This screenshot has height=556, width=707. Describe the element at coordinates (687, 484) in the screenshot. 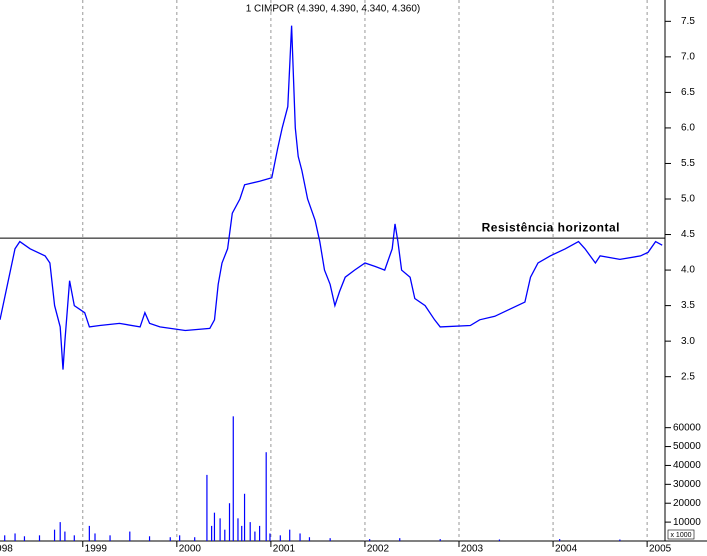

I see `y2-tick-label: 30000` at that location.